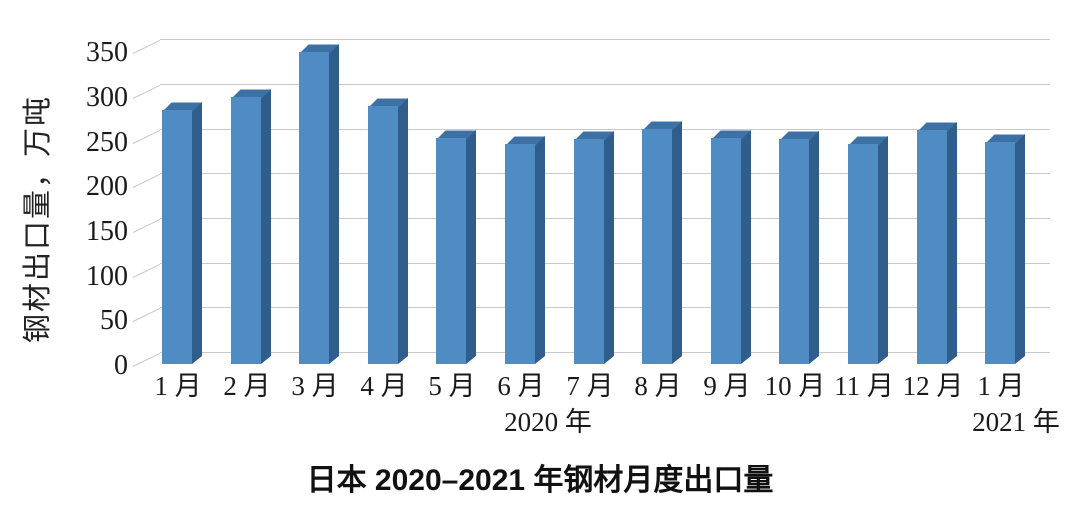 The width and height of the screenshot is (1080, 506). I want to click on bar-month-10月, so click(799, 247).